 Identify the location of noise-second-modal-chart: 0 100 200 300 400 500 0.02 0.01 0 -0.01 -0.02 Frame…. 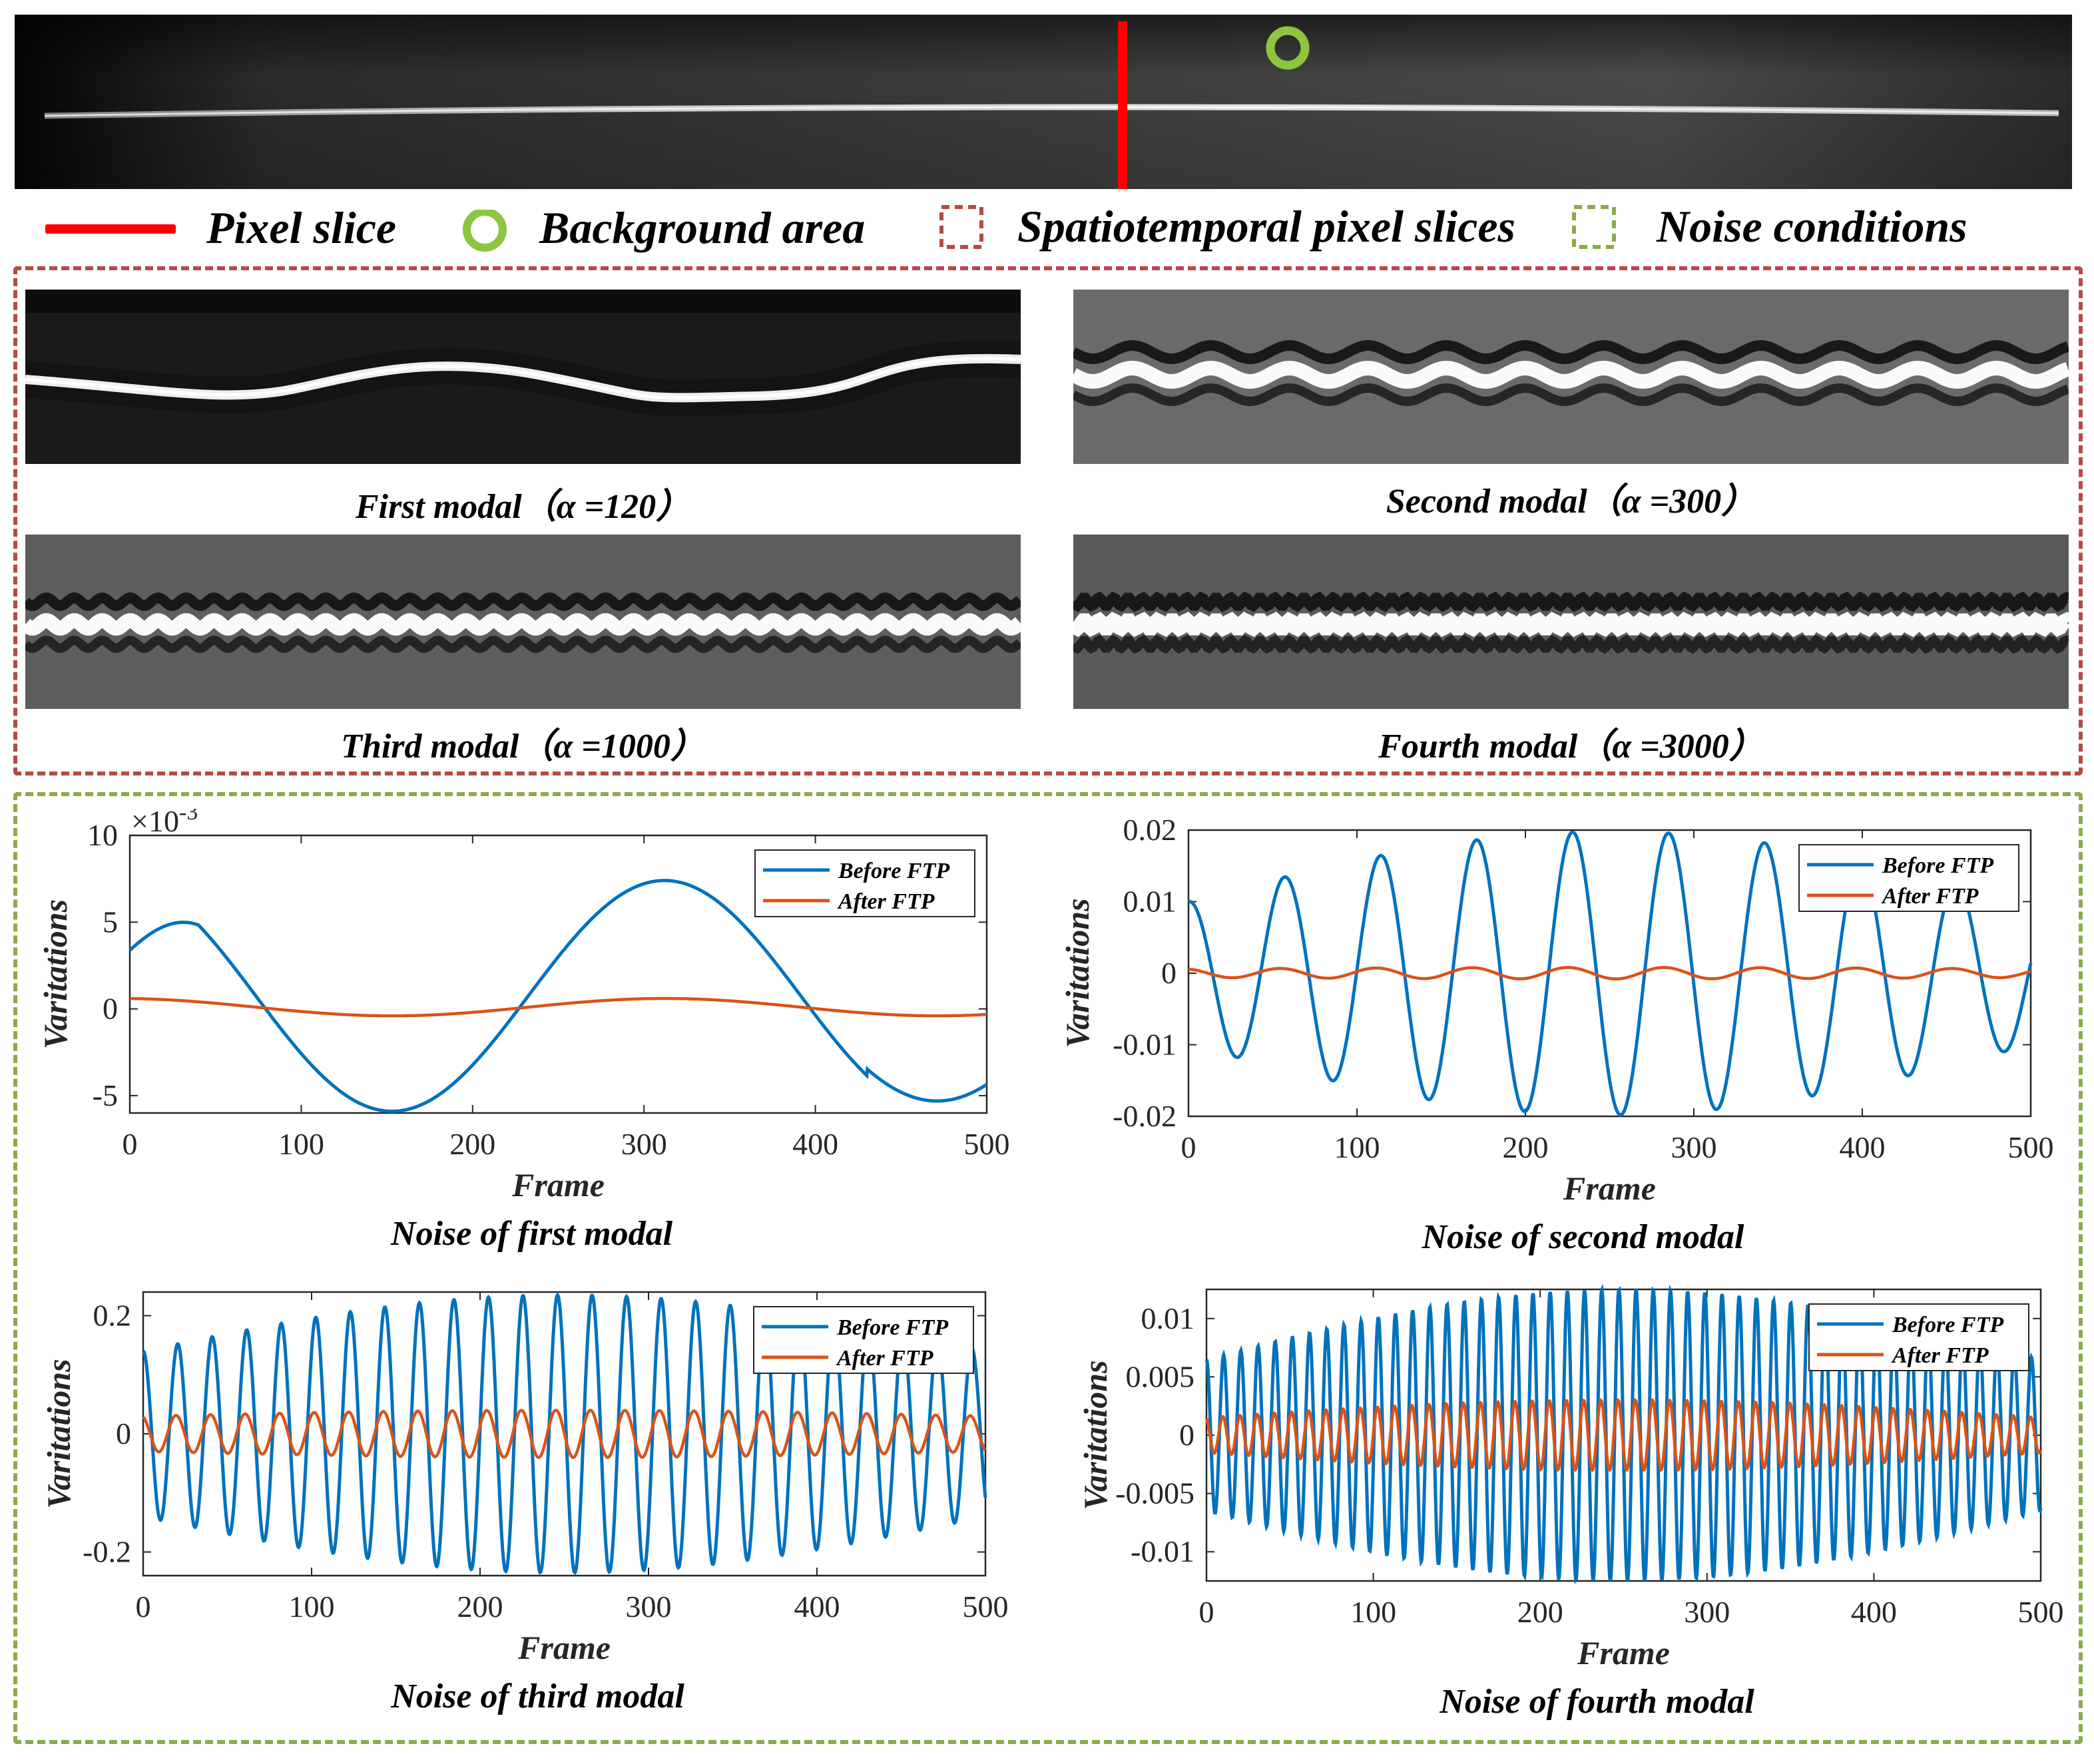
(1557, 1034).